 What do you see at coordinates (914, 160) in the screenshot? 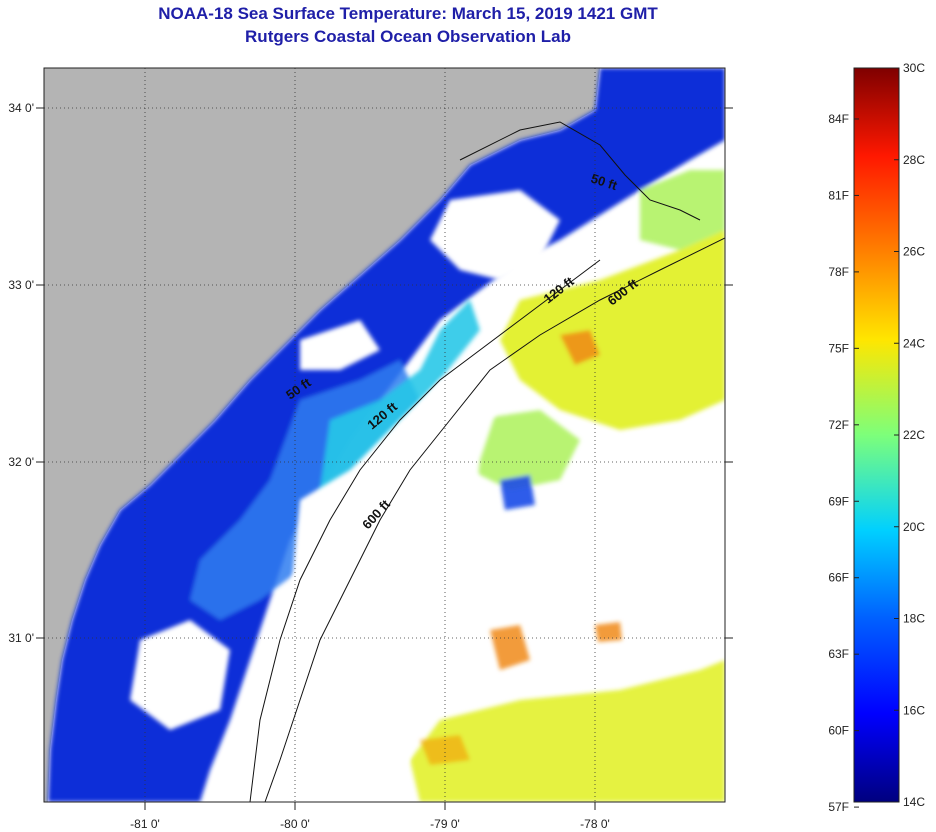
I see `celsius-label: 28C` at bounding box center [914, 160].